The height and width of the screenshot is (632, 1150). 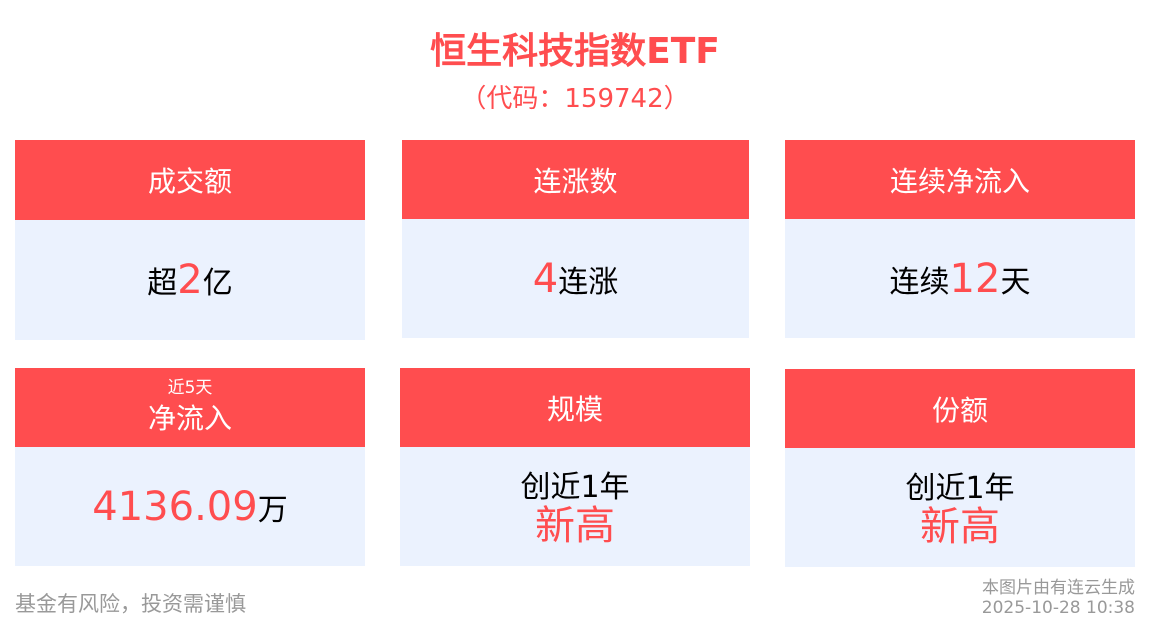 I want to click on value: 4136.09, so click(x=175, y=506).